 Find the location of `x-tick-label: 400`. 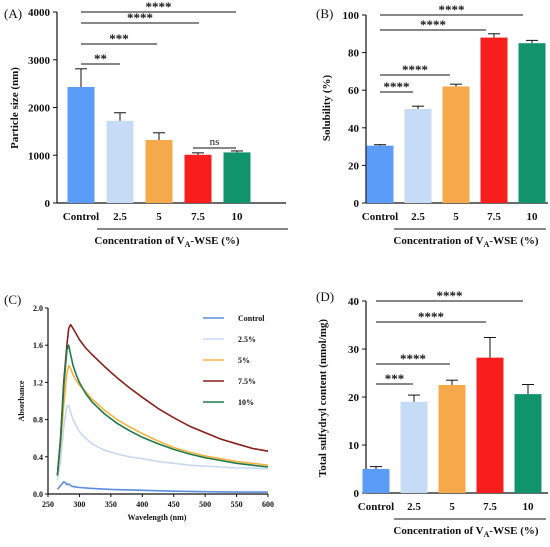

x-tick-label: 400 is located at coordinates (142, 504).